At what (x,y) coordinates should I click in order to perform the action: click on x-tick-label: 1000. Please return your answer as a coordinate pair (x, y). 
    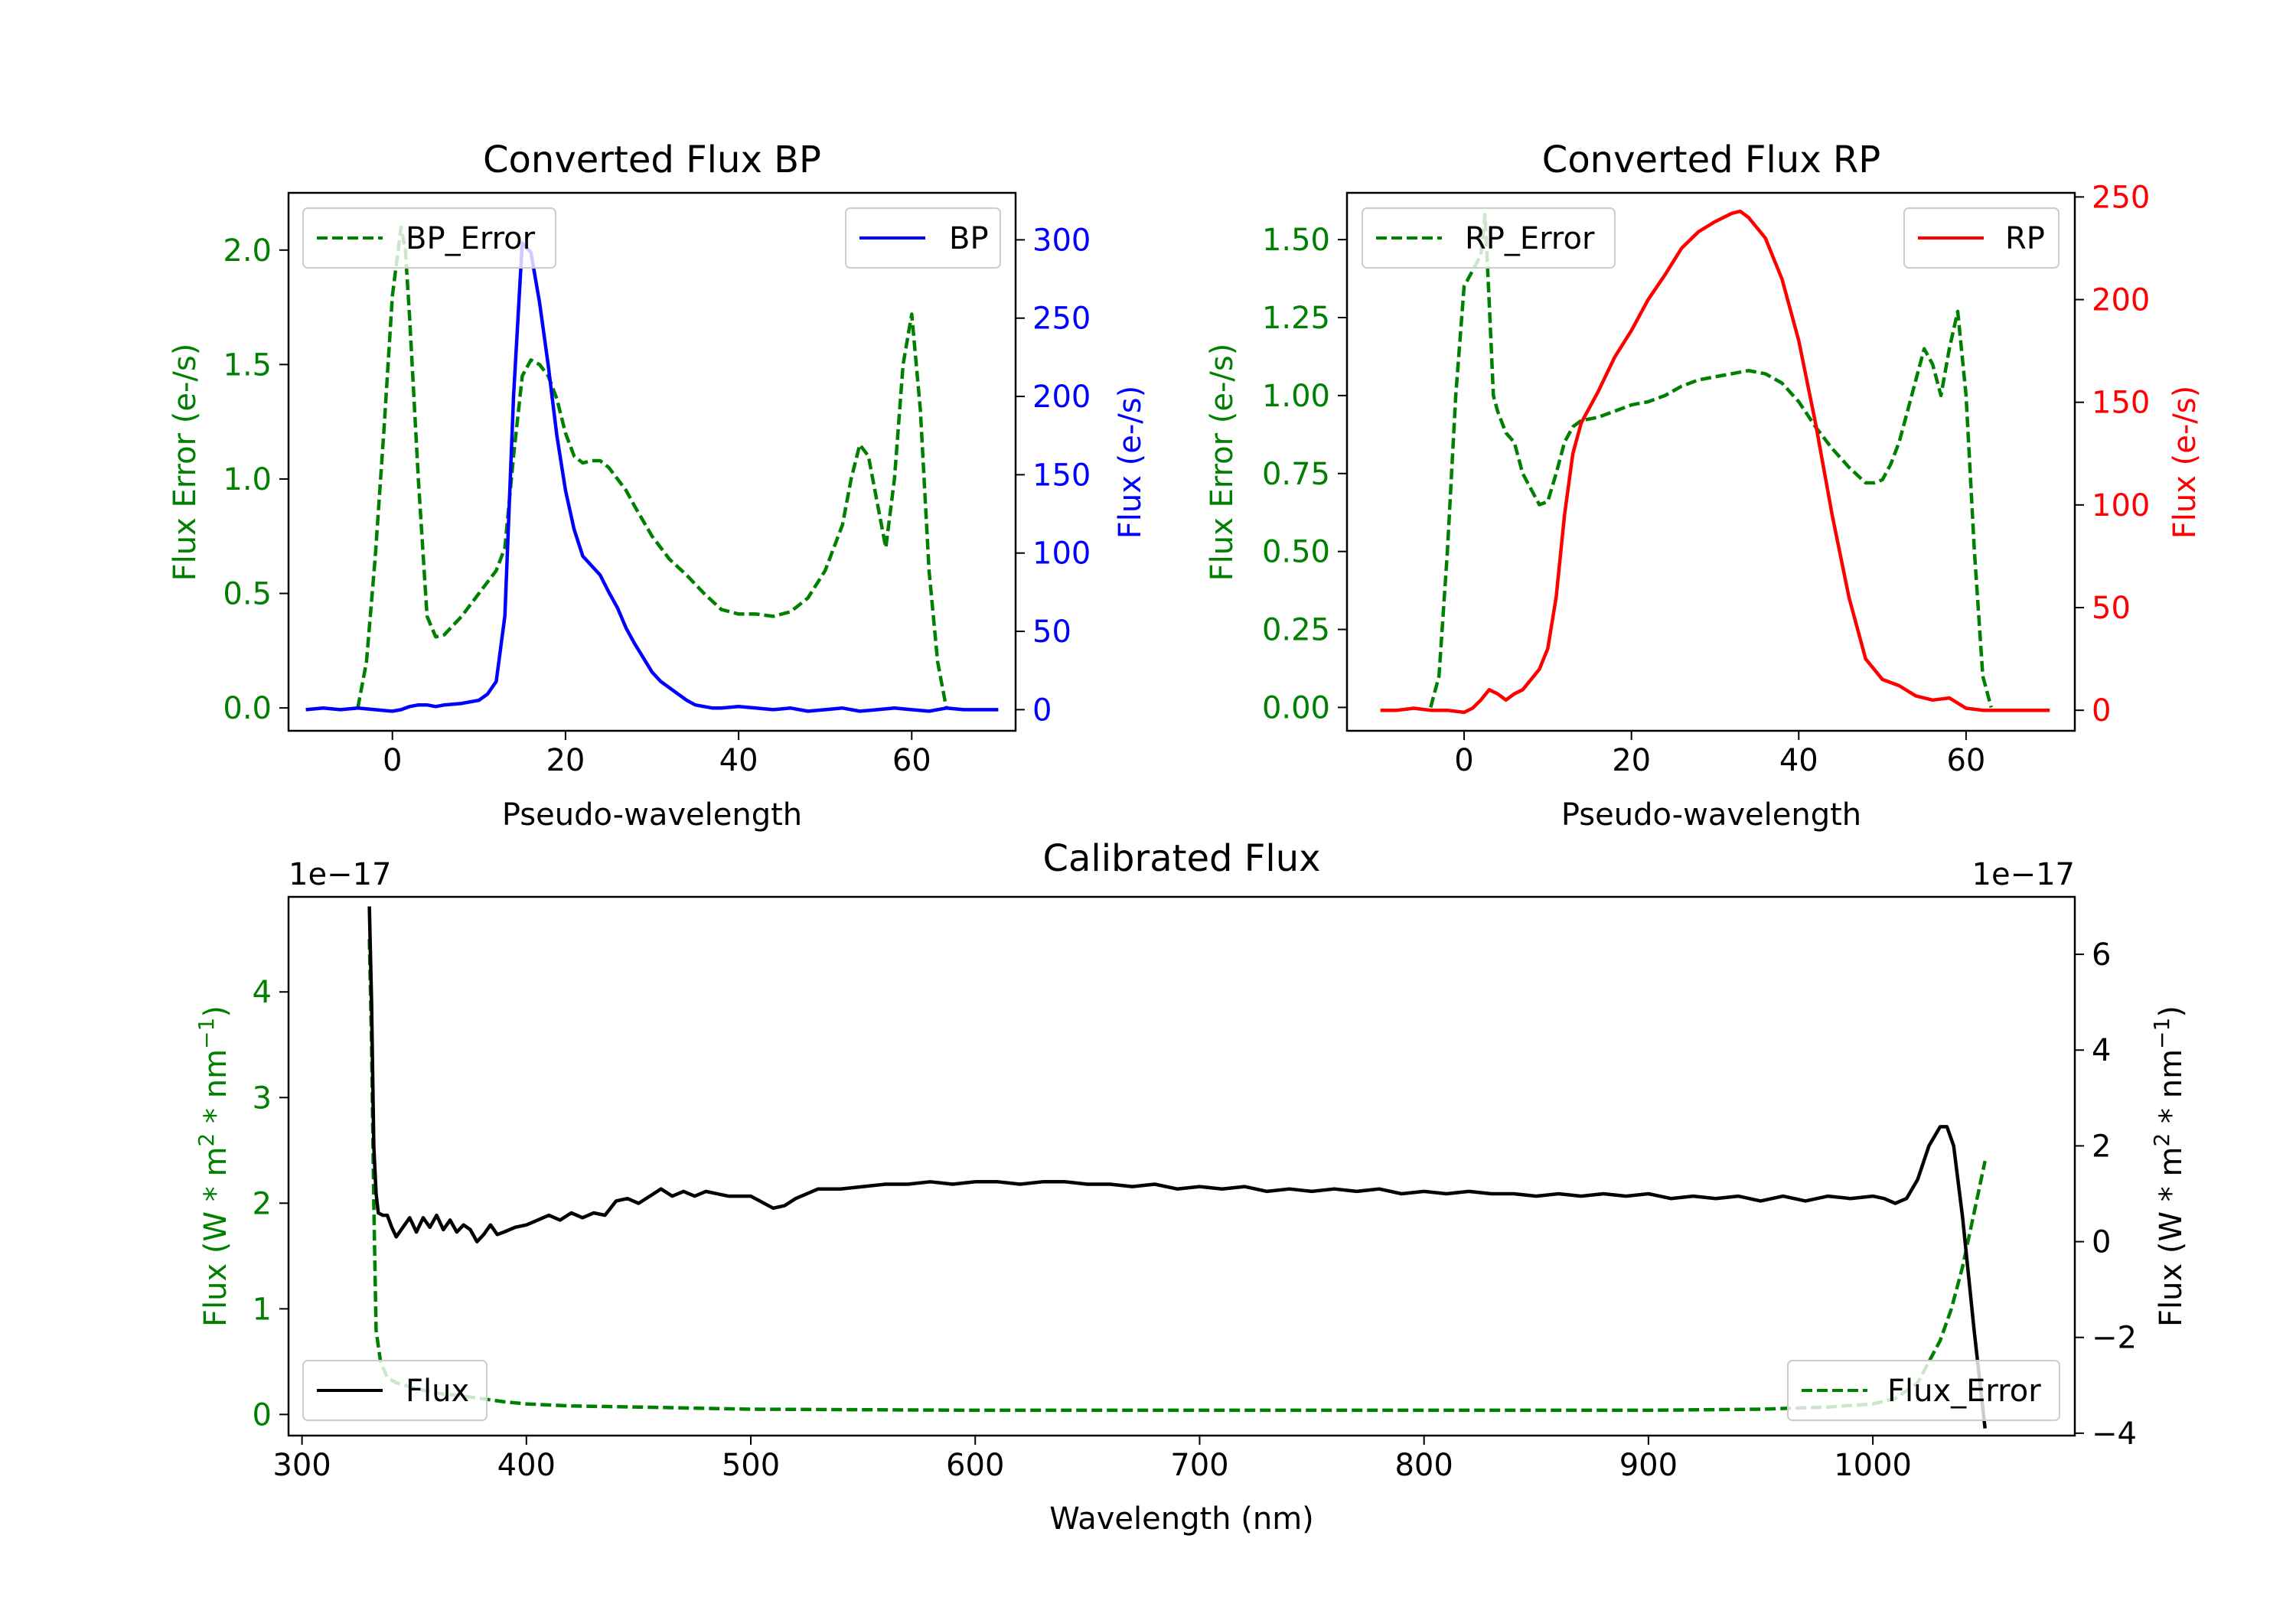
    Looking at the image, I should click on (1873, 1465).